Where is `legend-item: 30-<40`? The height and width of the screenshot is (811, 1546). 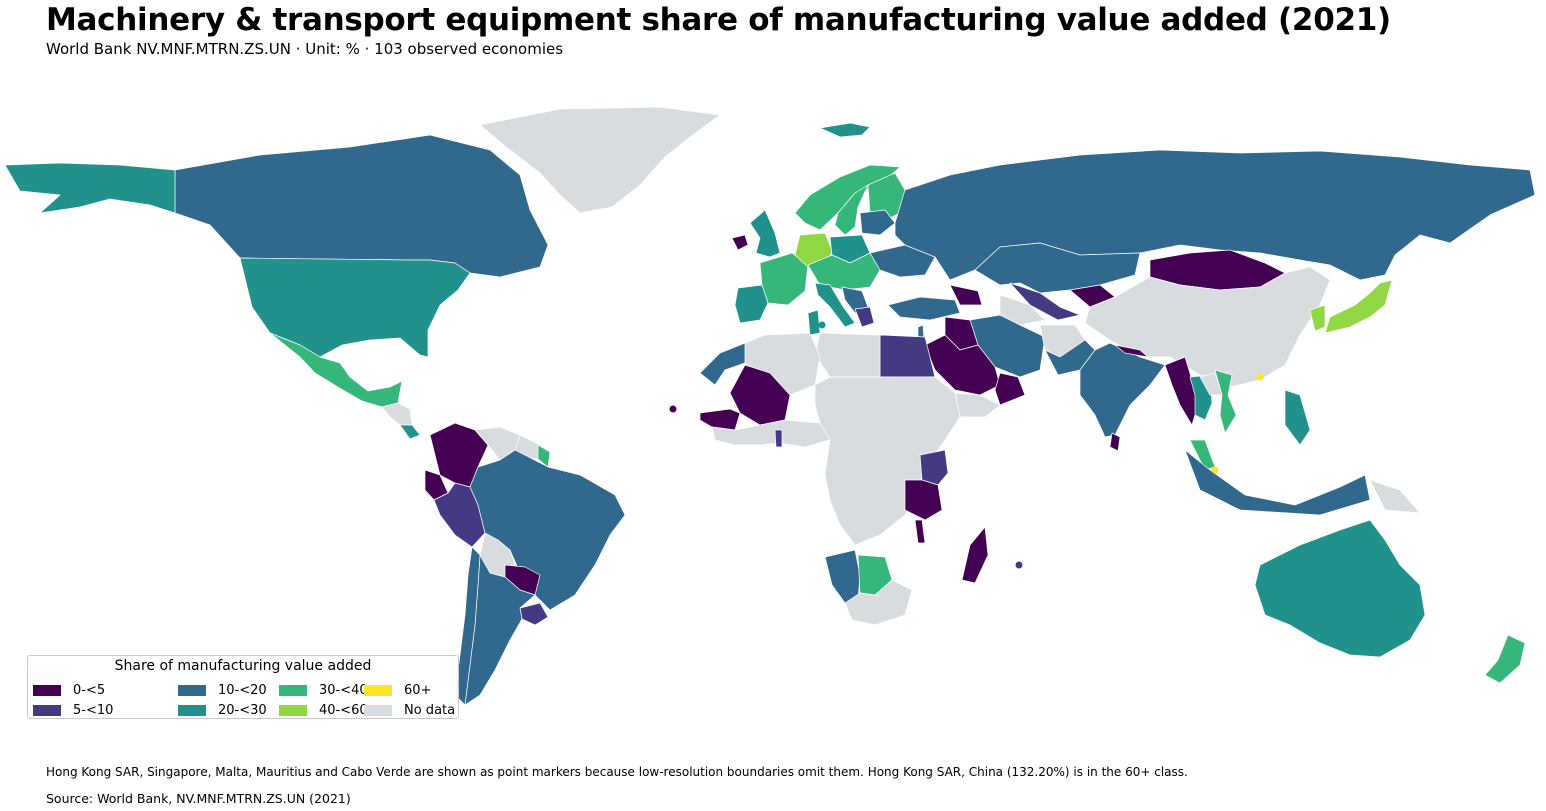 legend-item: 30-<40 is located at coordinates (323, 690).